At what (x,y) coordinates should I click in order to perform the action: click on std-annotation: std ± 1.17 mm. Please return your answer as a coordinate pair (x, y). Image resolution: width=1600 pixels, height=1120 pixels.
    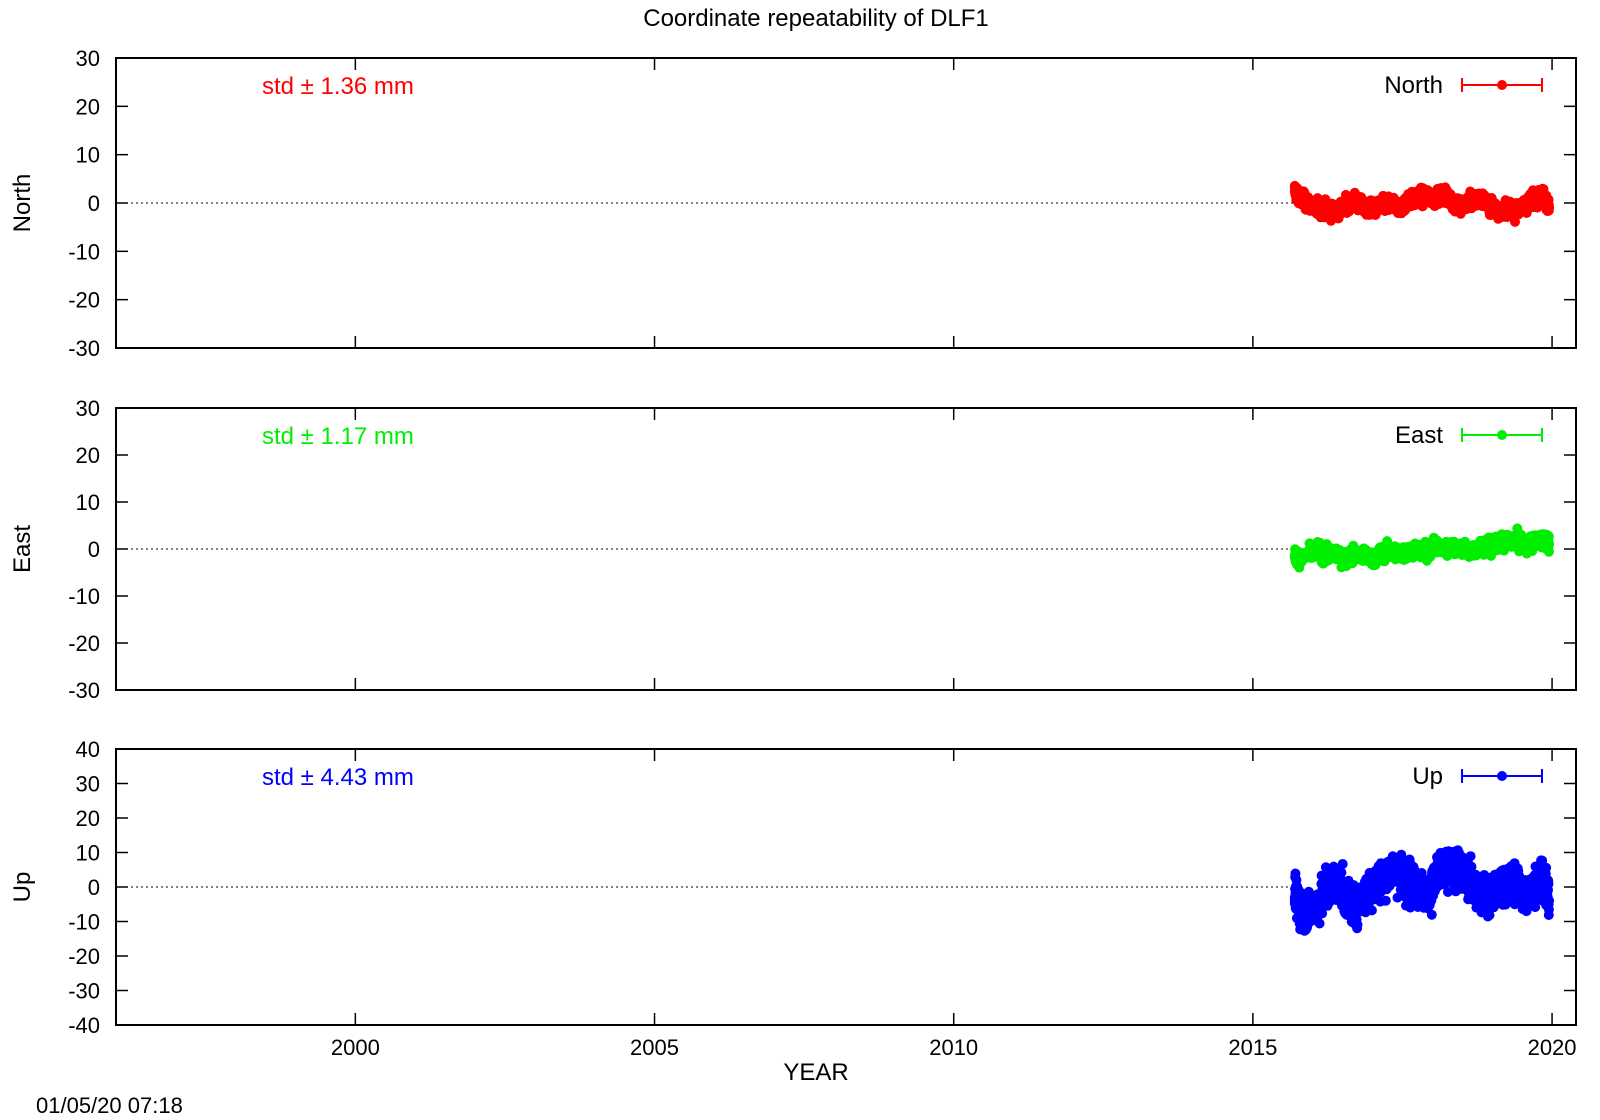
    Looking at the image, I should click on (338, 436).